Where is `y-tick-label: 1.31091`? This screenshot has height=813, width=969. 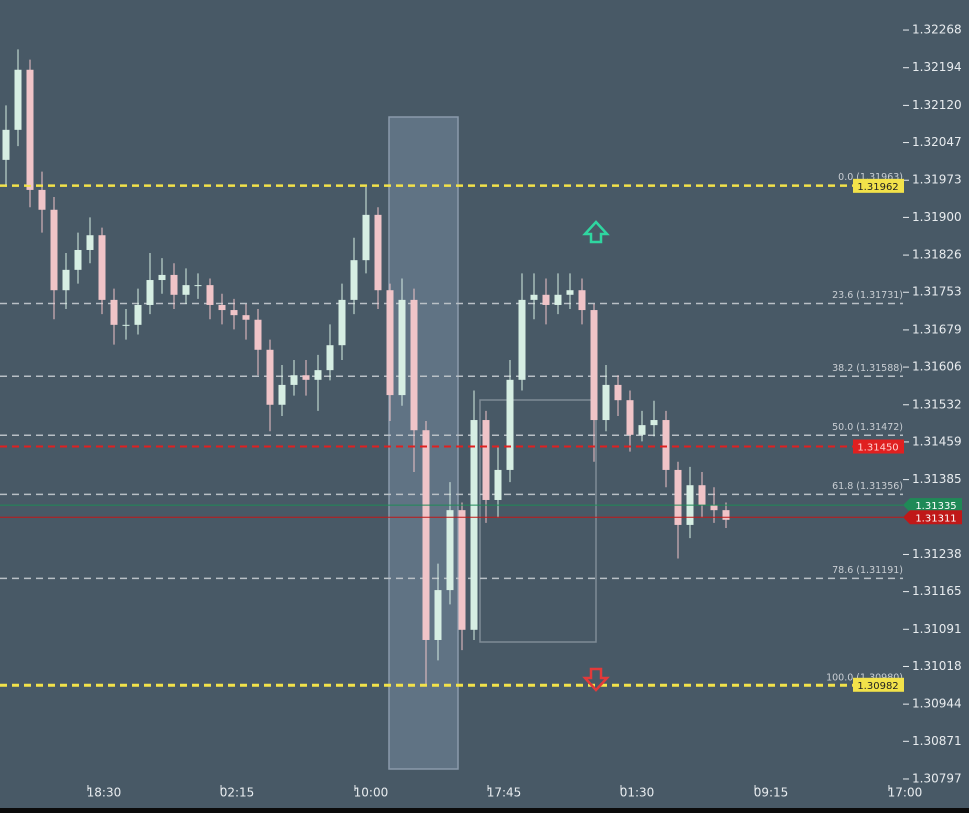 y-tick-label: 1.31091 is located at coordinates (937, 629).